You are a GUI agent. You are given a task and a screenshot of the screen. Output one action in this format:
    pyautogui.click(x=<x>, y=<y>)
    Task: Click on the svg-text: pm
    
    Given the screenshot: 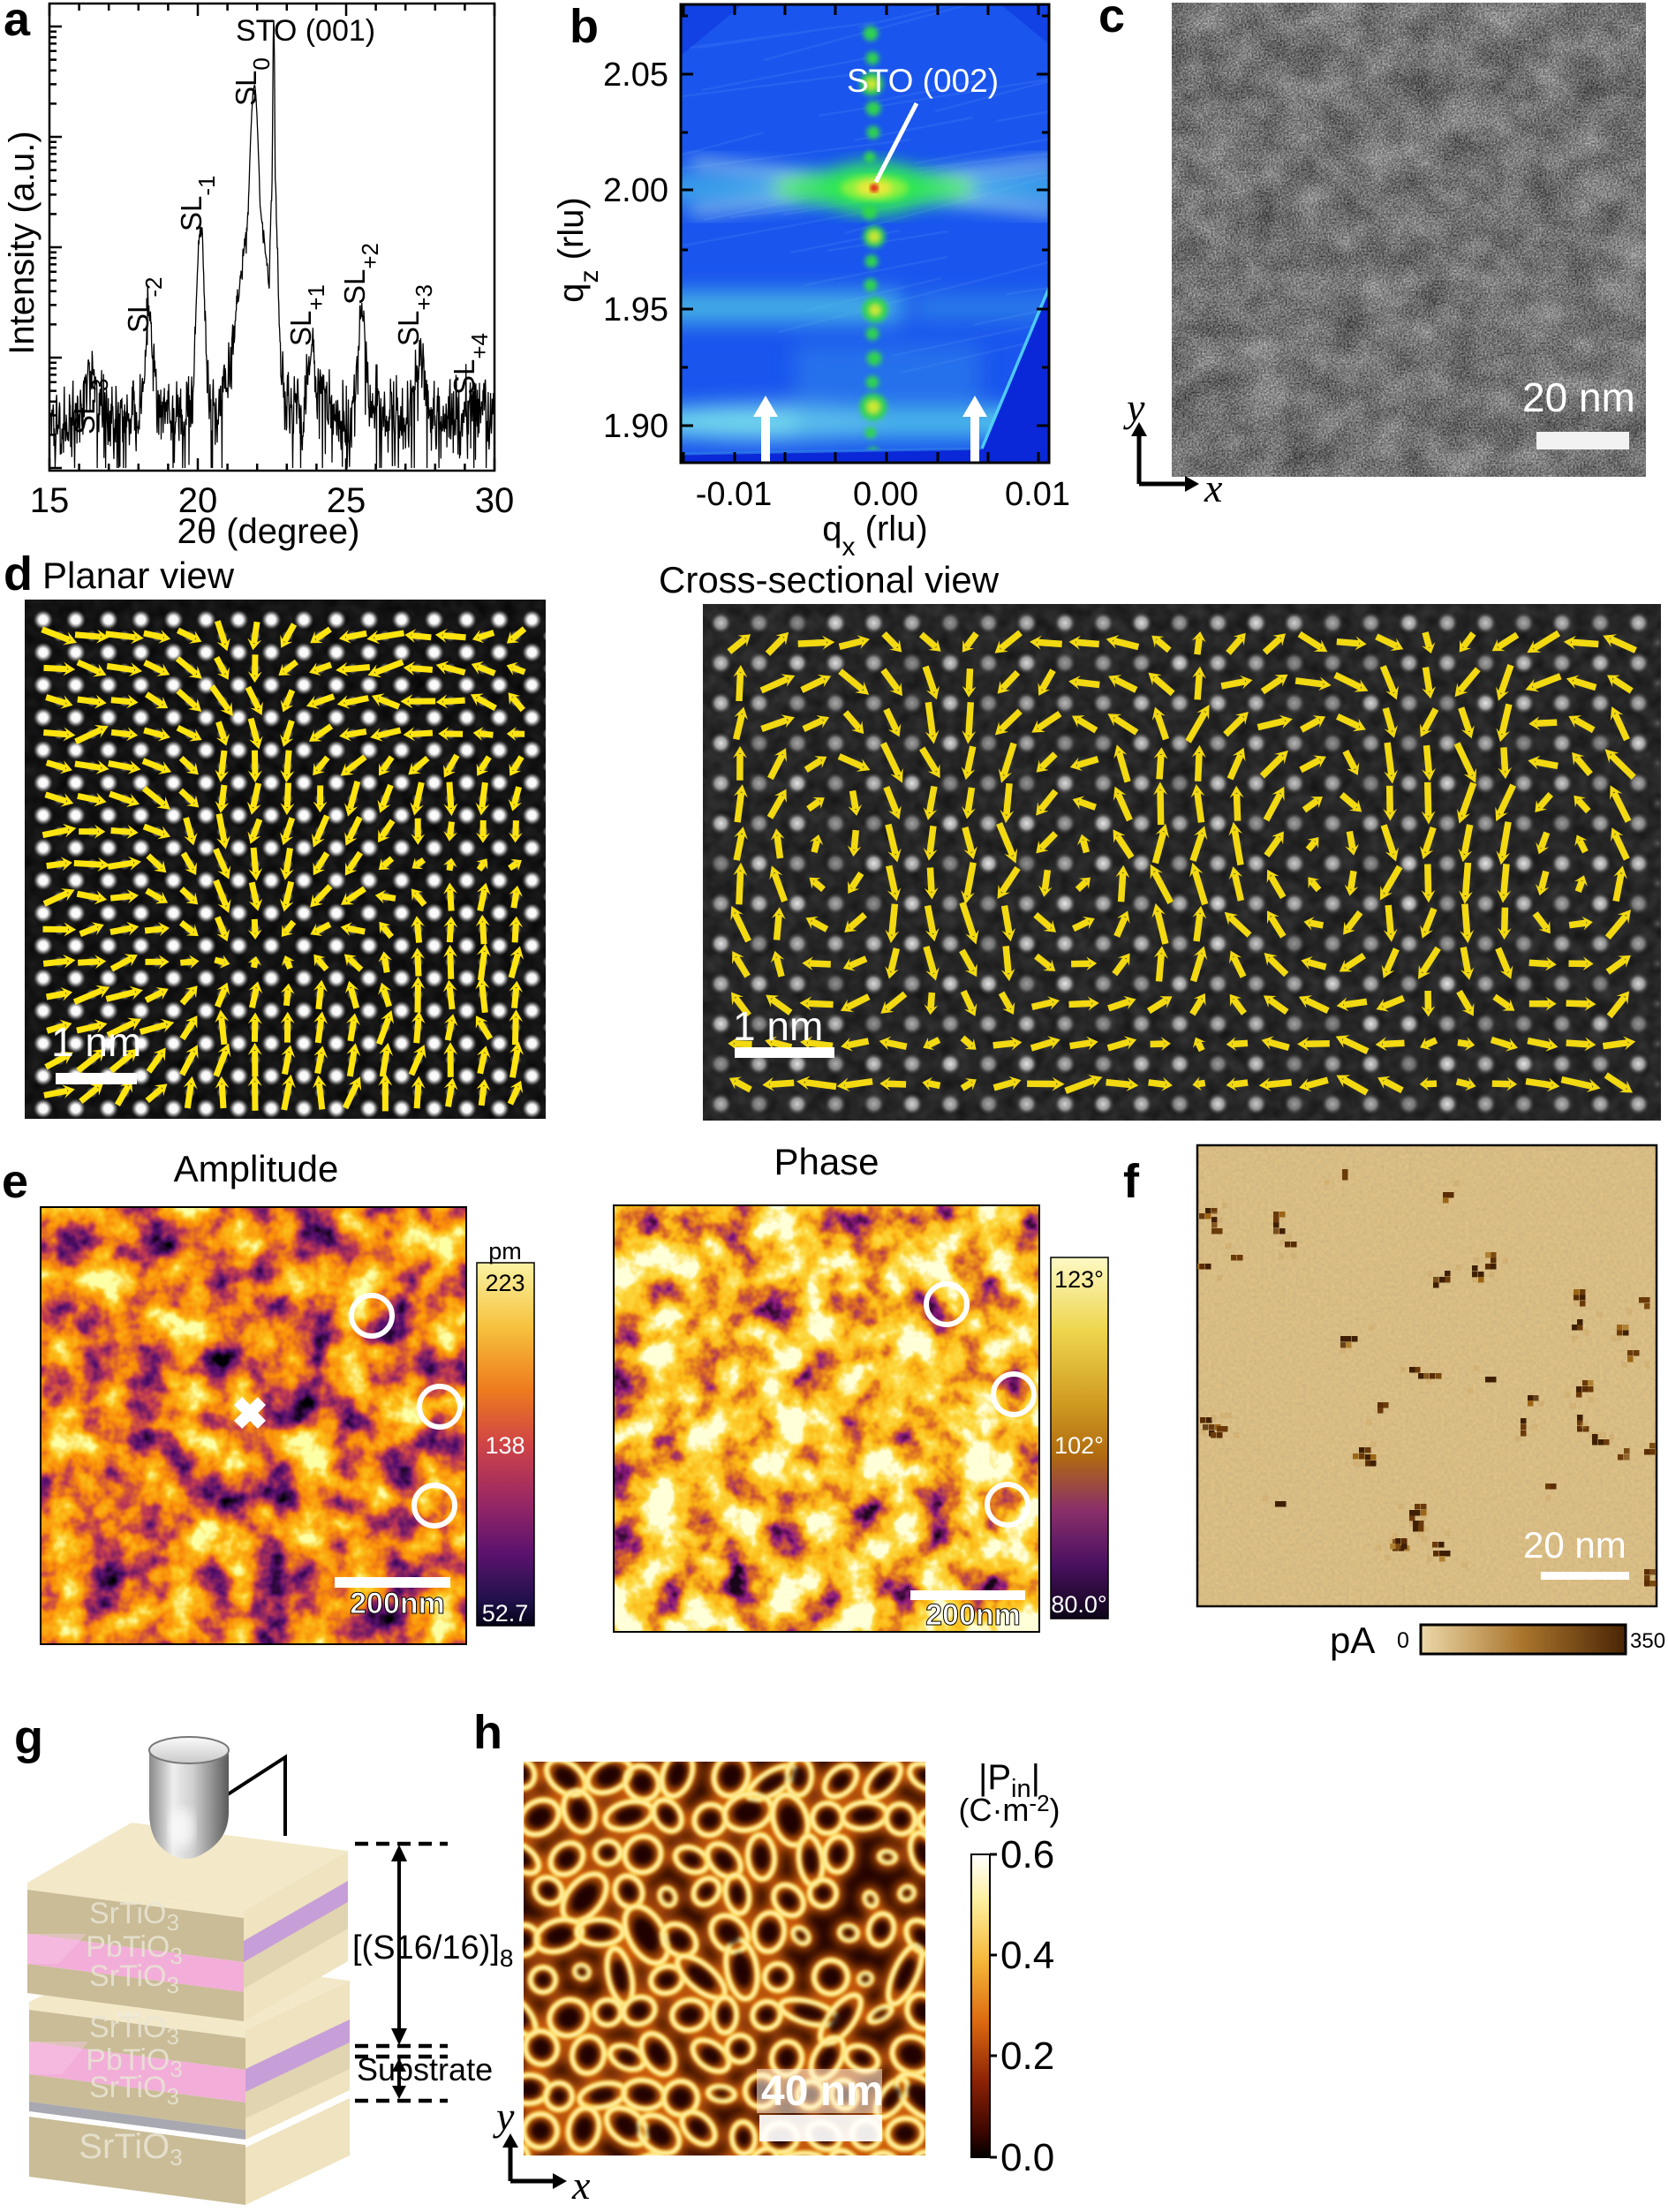 What is the action you would take?
    pyautogui.click(x=505, y=1251)
    